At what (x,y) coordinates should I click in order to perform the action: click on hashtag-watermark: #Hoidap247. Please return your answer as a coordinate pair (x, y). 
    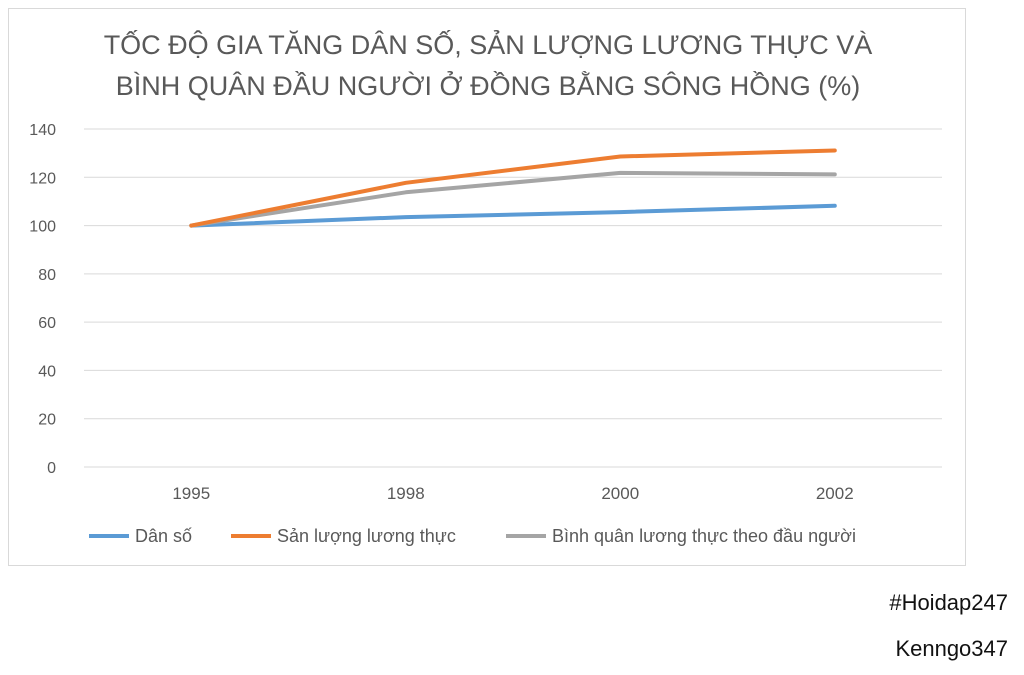
    Looking at the image, I should click on (948, 602).